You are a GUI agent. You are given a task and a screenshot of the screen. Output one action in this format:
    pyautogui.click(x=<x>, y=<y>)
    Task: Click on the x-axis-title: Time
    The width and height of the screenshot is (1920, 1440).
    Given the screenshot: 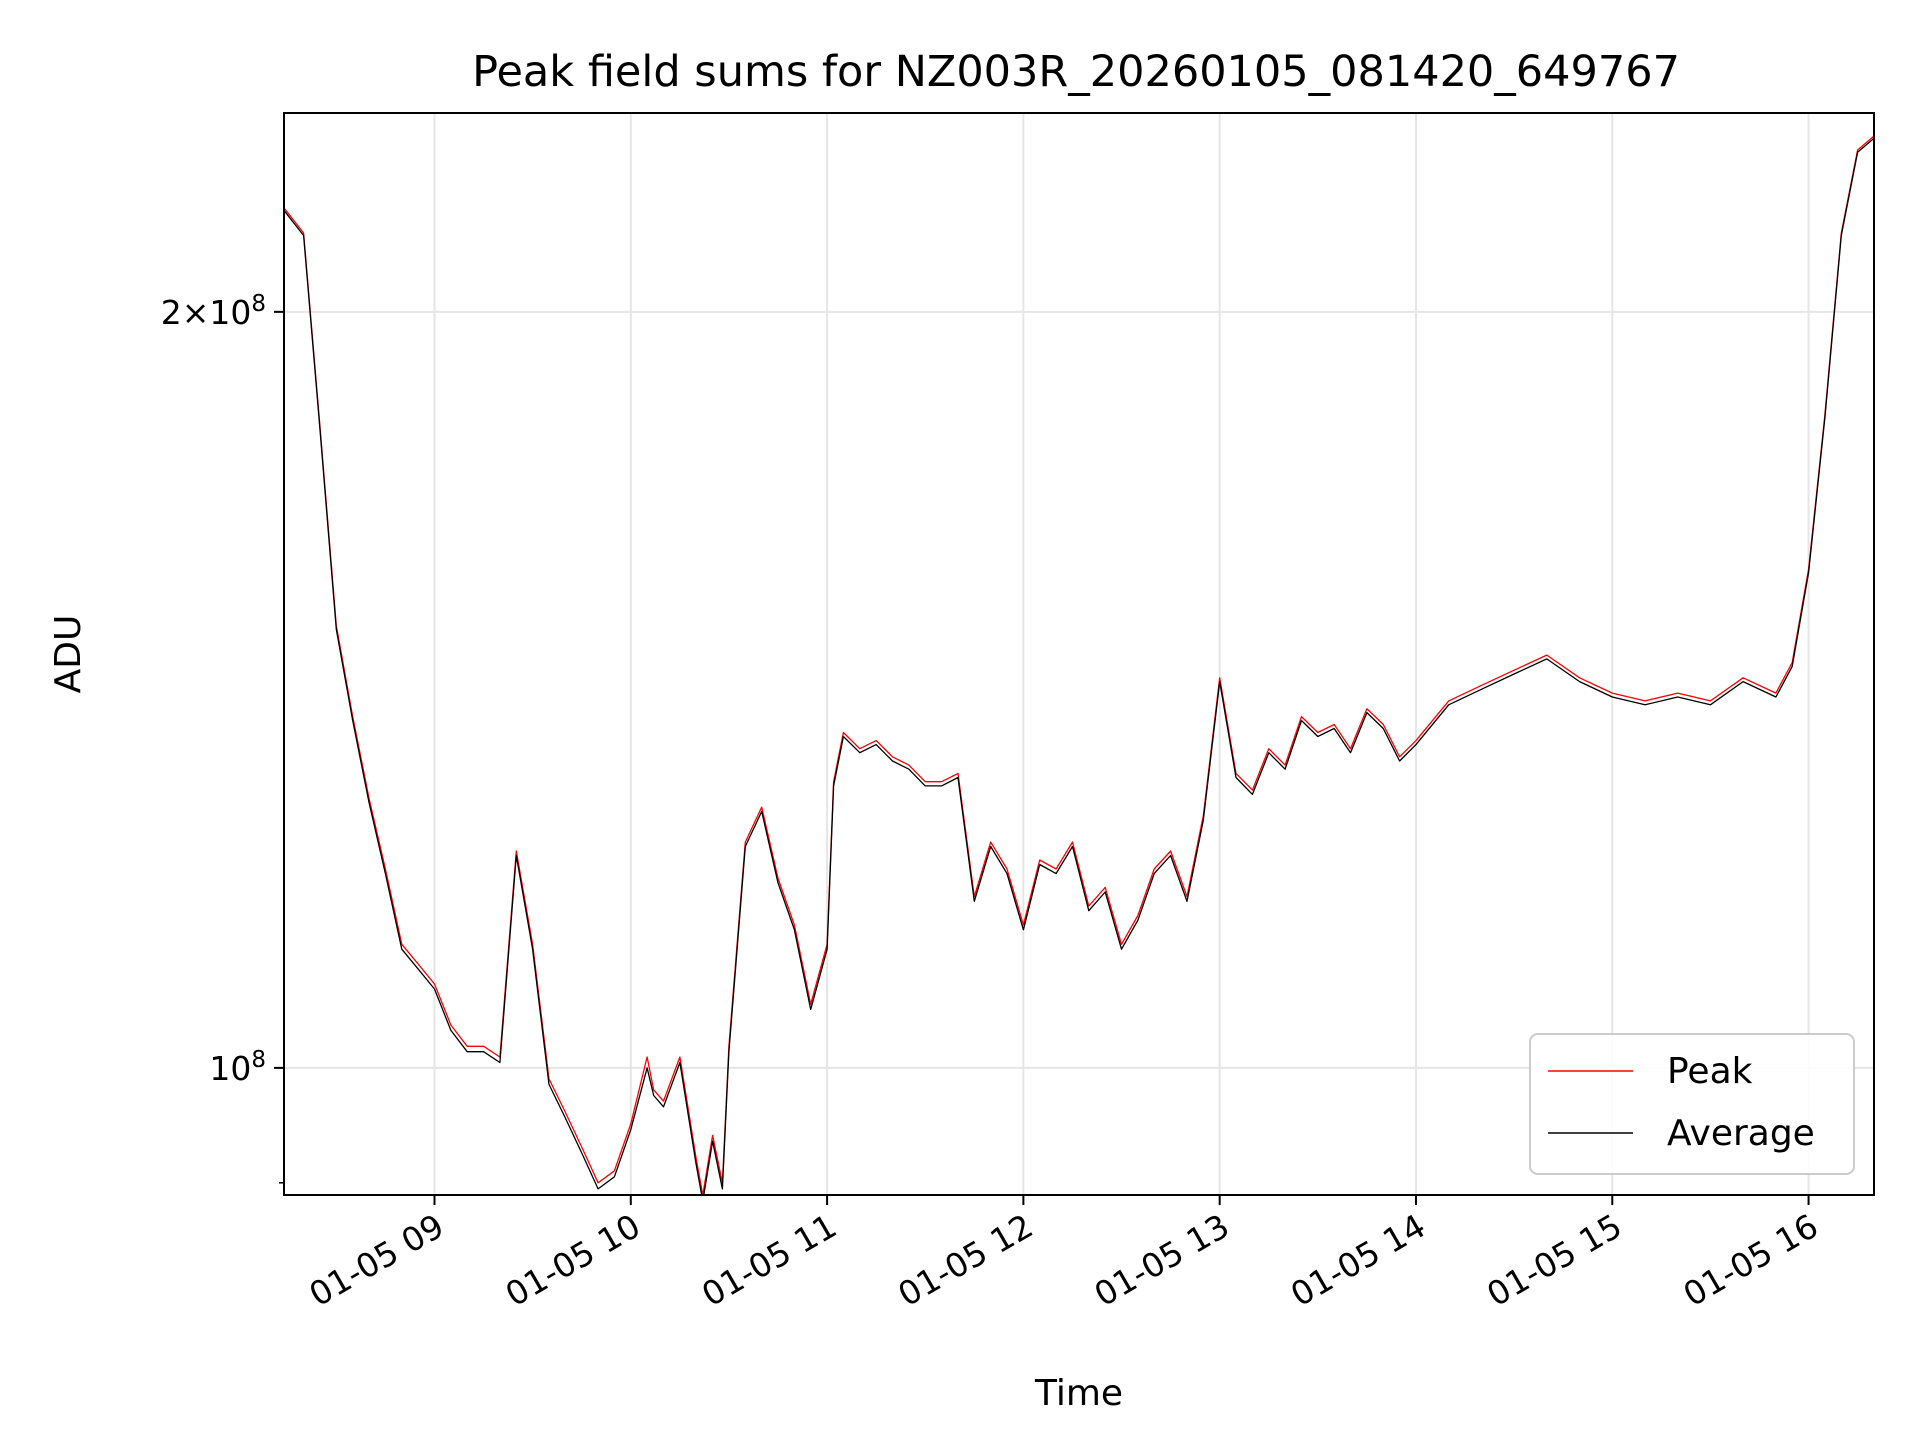 What is the action you would take?
    pyautogui.click(x=1078, y=1393)
    